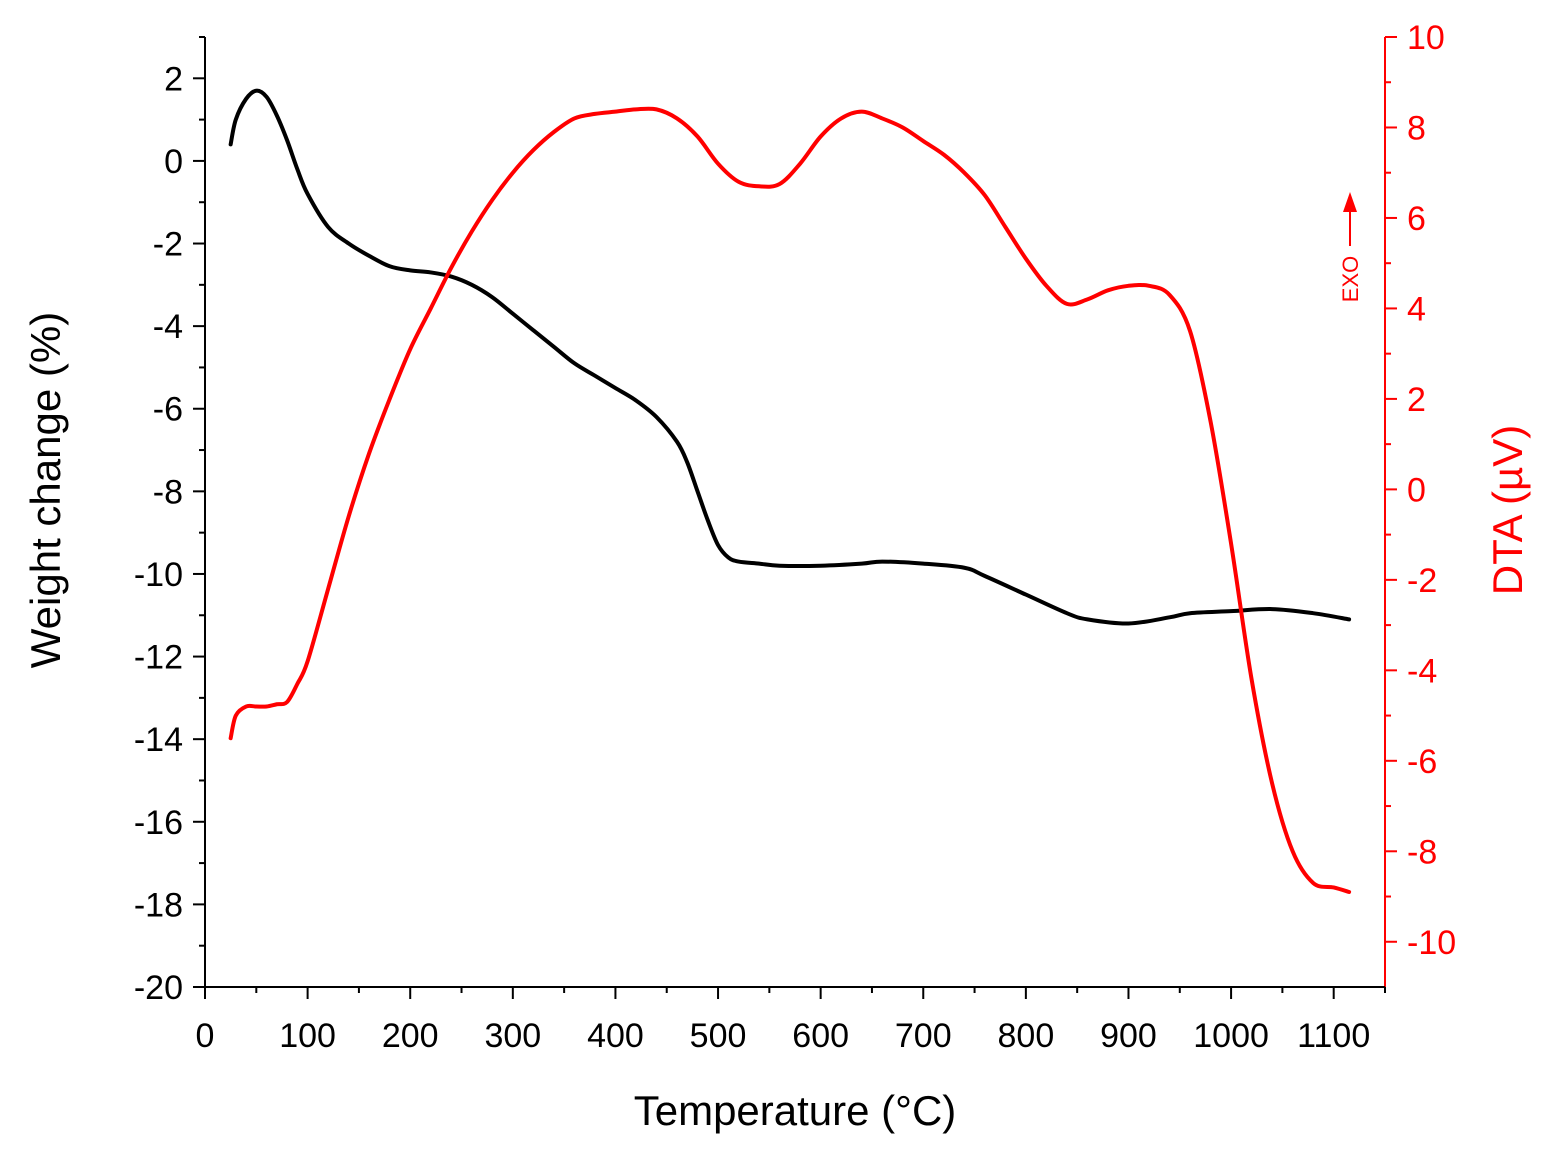 This screenshot has height=1152, width=1559. Describe the element at coordinates (45, 490) in the screenshot. I see `left-y-axis-title: Weight change (%)` at that location.